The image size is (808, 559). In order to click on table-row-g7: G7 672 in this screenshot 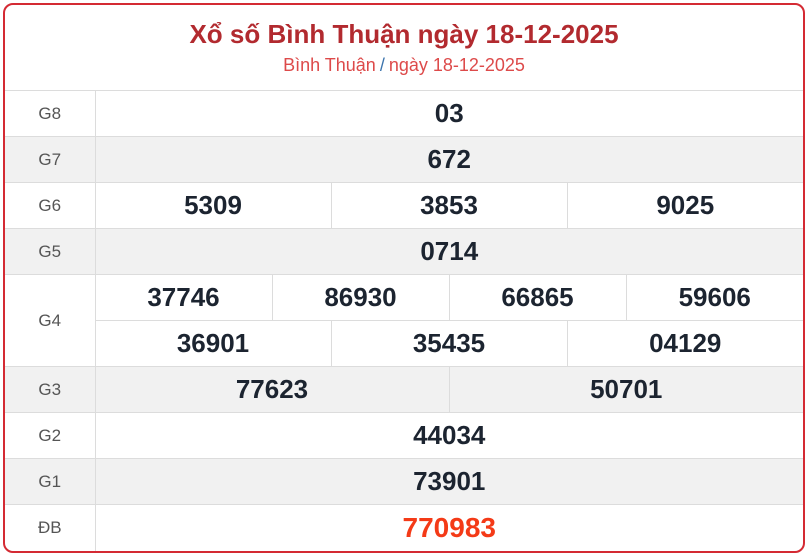, I will do `click(404, 159)`.